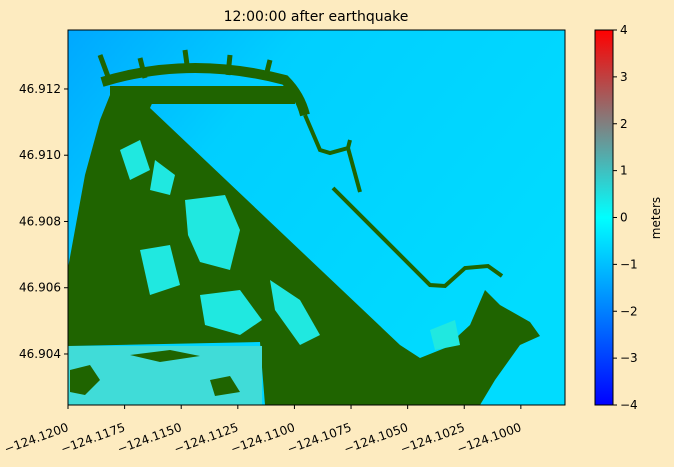 This screenshot has width=674, height=467. What do you see at coordinates (40, 354) in the screenshot?
I see `y-tick-label: 46.904` at bounding box center [40, 354].